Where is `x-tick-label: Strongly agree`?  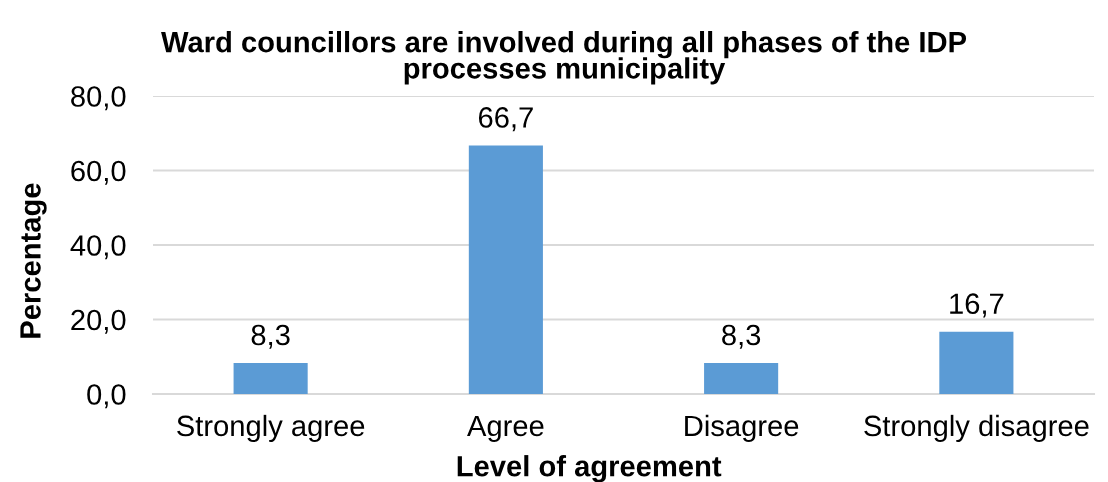
x-tick-label: Strongly agree is located at coordinates (271, 428).